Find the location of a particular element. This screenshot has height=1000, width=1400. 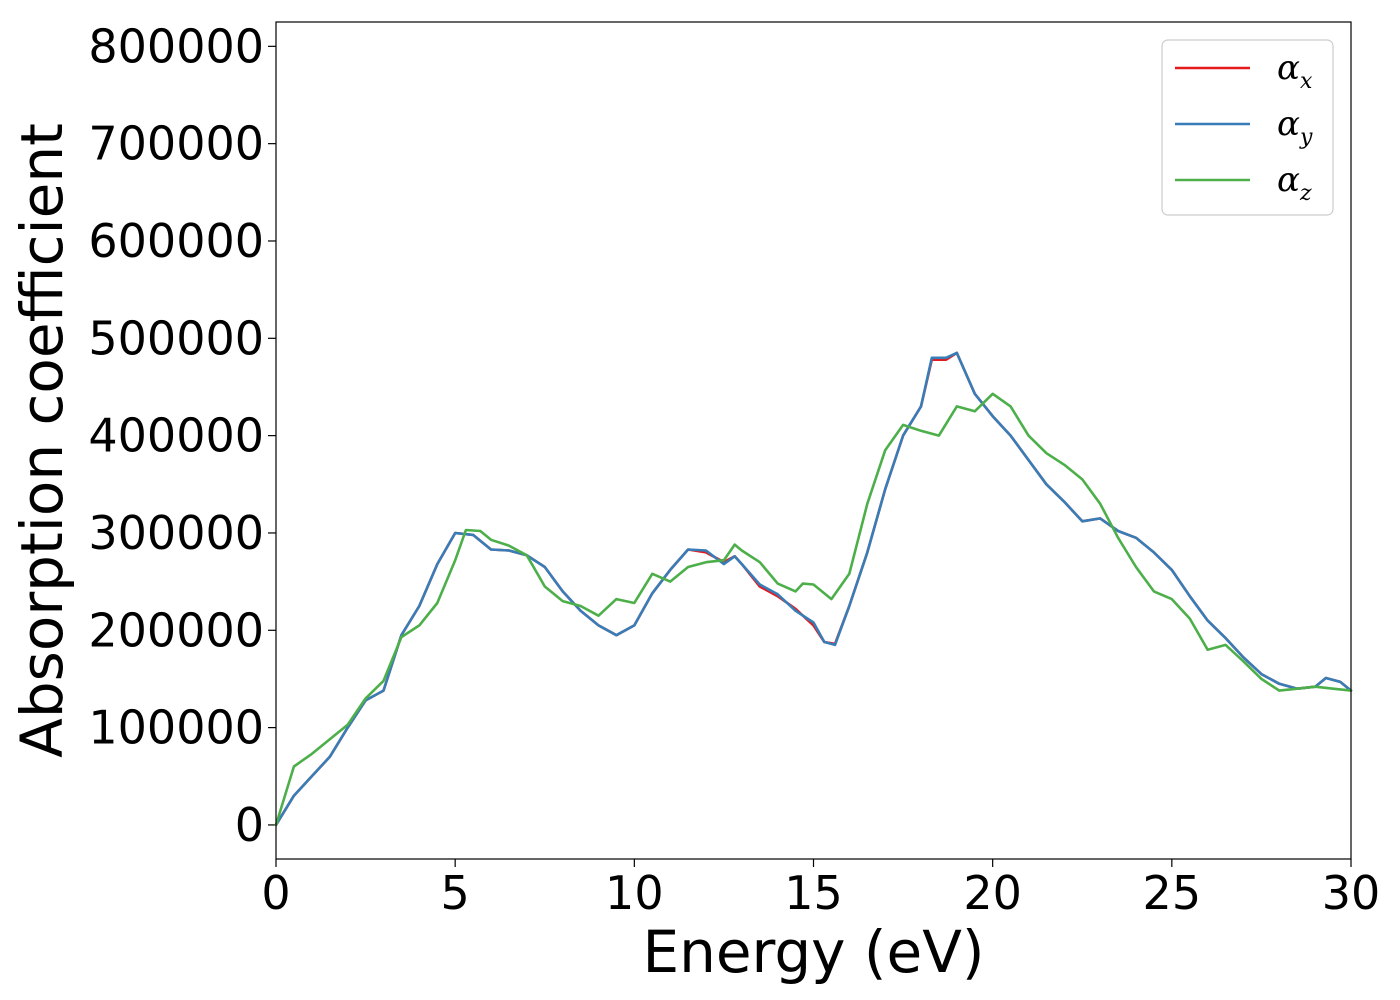

legend-subscript: z is located at coordinates (1305, 193).